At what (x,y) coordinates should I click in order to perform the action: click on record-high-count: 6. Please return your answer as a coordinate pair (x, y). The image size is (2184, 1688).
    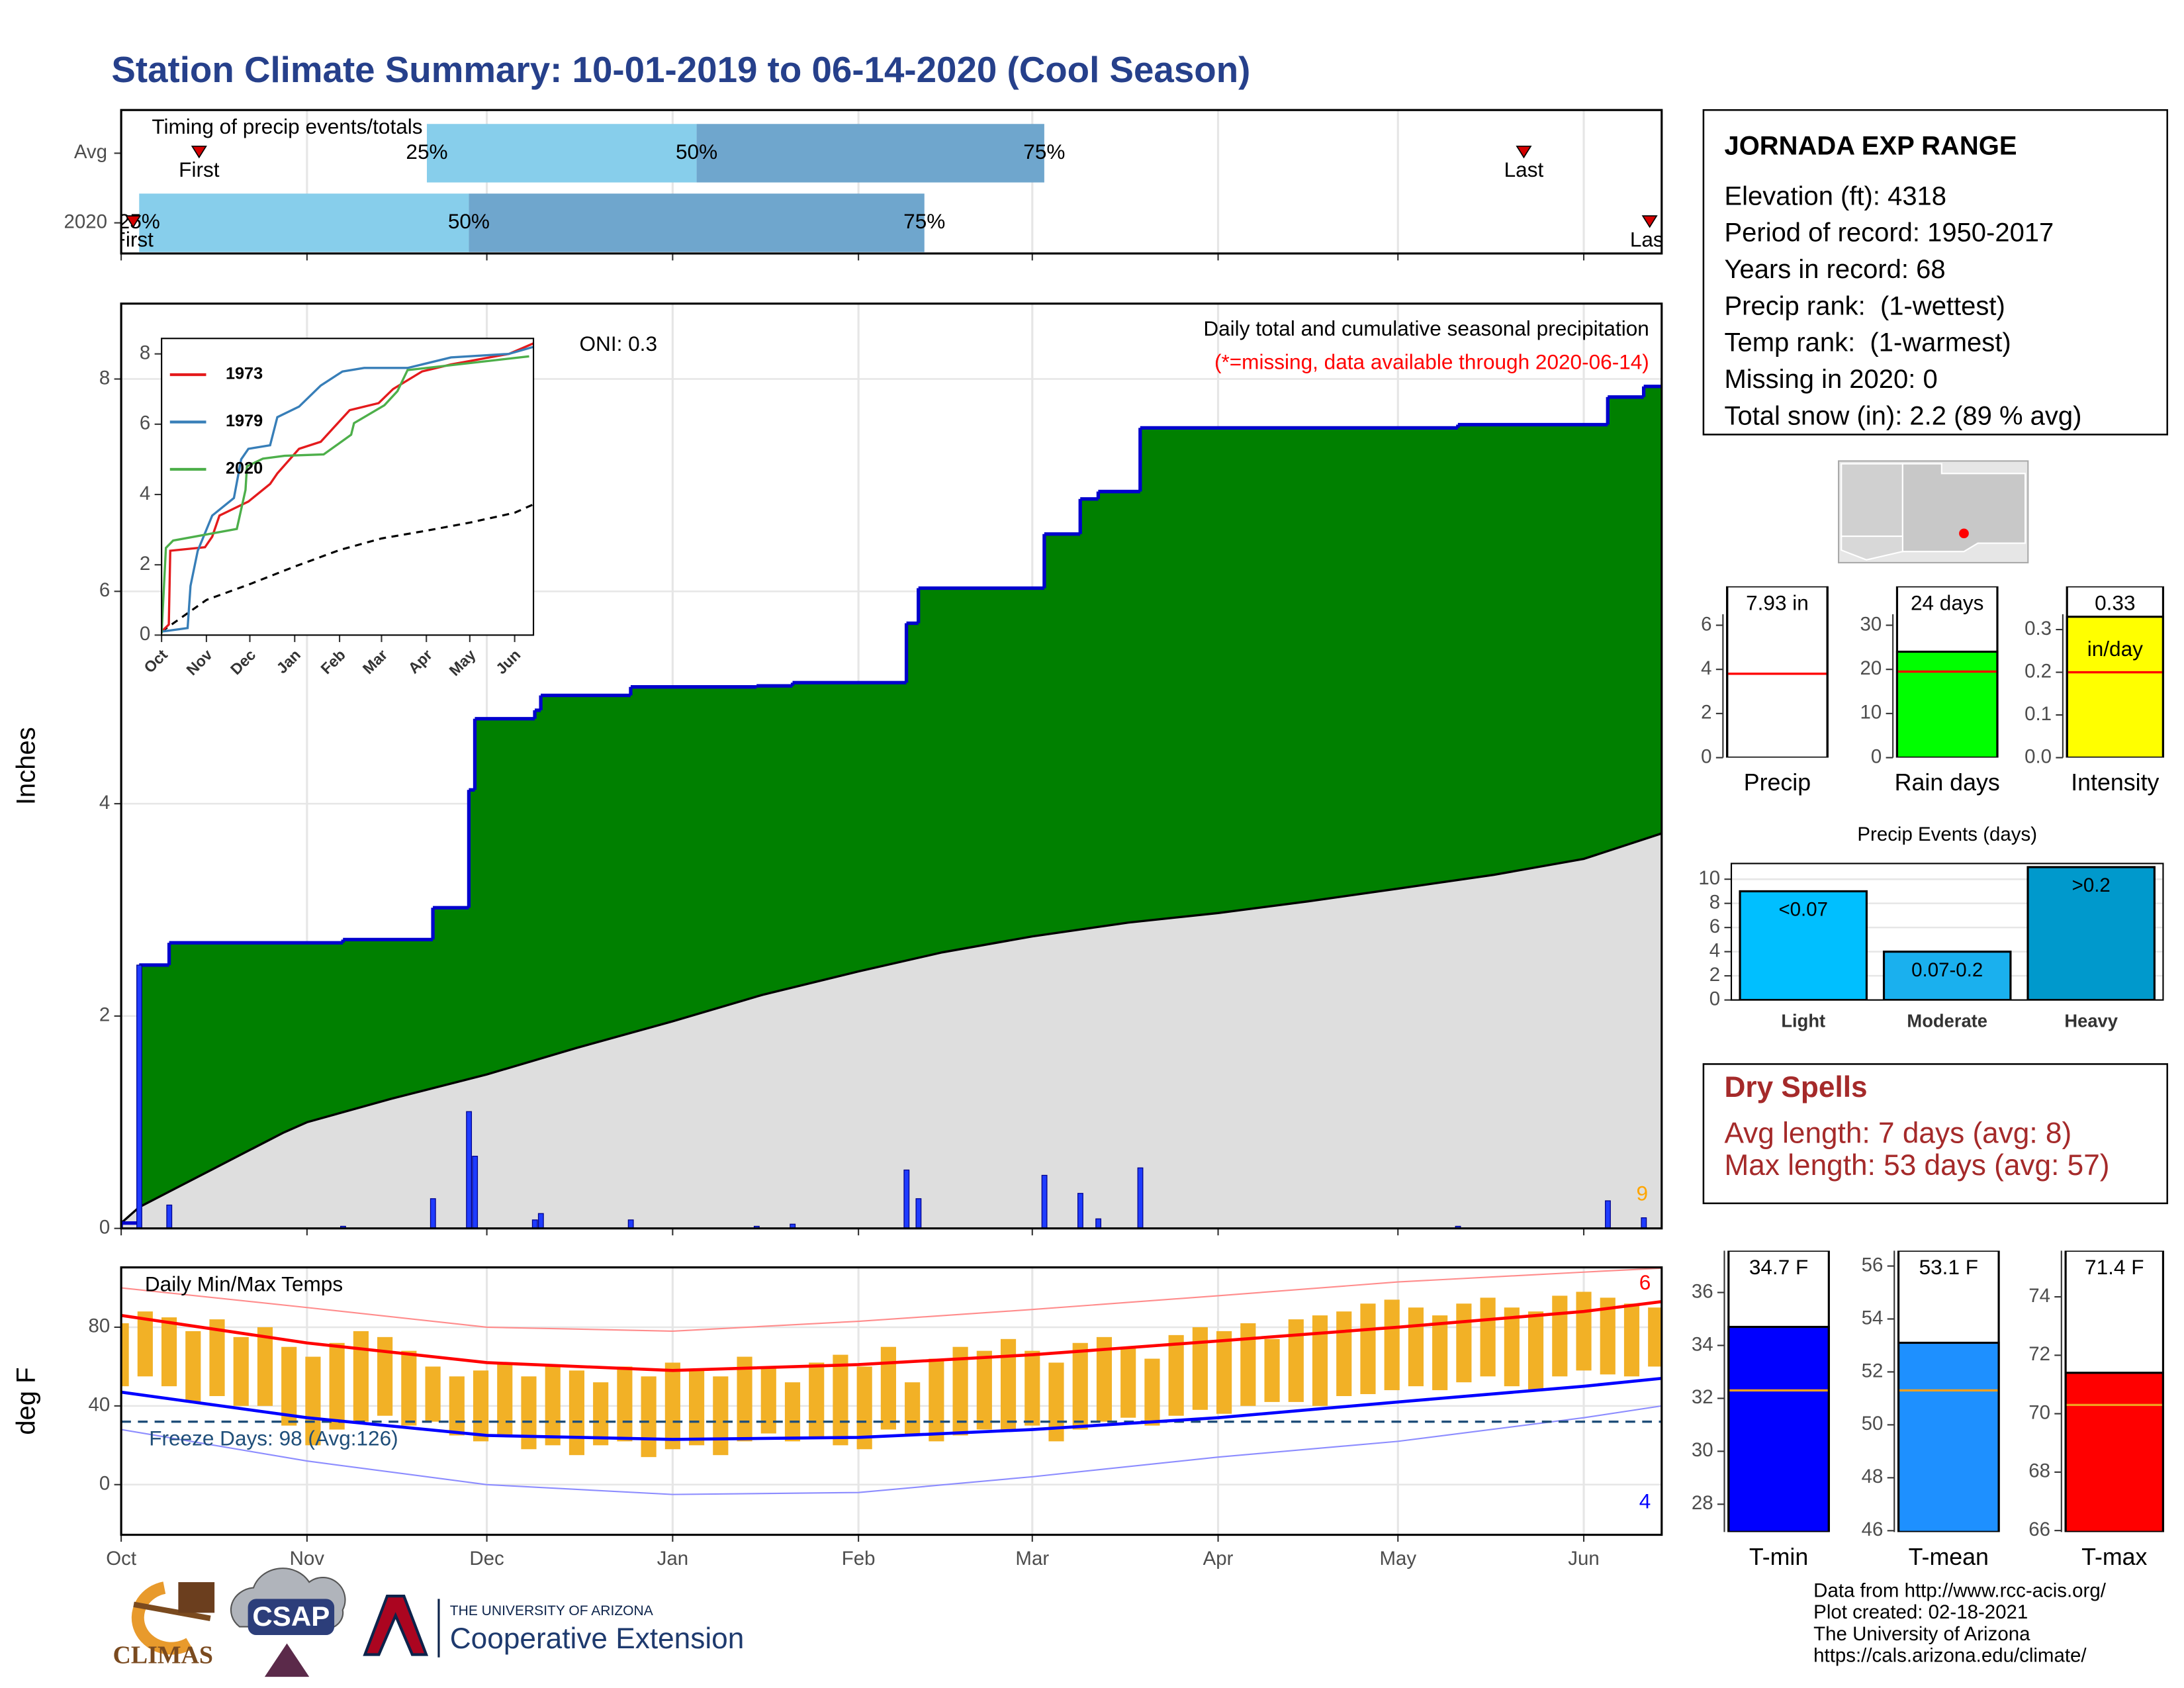
    Looking at the image, I should click on (1645, 1282).